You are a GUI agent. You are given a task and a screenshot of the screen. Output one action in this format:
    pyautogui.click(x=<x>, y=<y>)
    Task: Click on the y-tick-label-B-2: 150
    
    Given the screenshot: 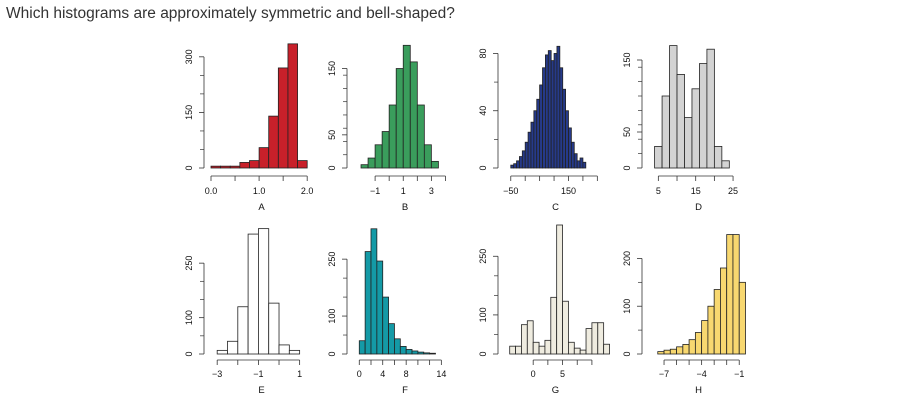 What is the action you would take?
    pyautogui.click(x=332, y=68)
    